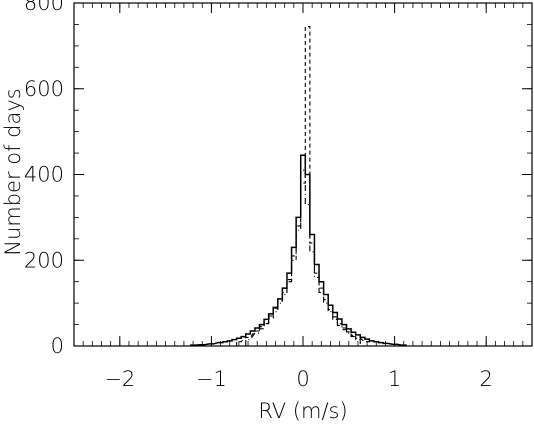 This screenshot has height=424, width=534. What do you see at coordinates (44, 260) in the screenshot?
I see `y-tick-label: 200` at bounding box center [44, 260].